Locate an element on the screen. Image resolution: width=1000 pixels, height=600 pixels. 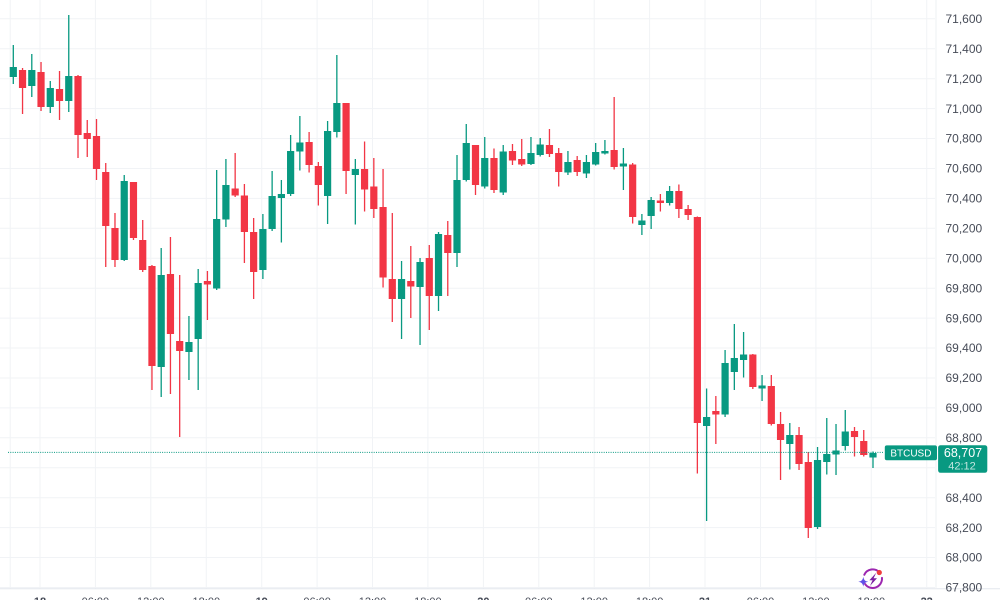
svg-text: 71,200 is located at coordinates (964, 79).